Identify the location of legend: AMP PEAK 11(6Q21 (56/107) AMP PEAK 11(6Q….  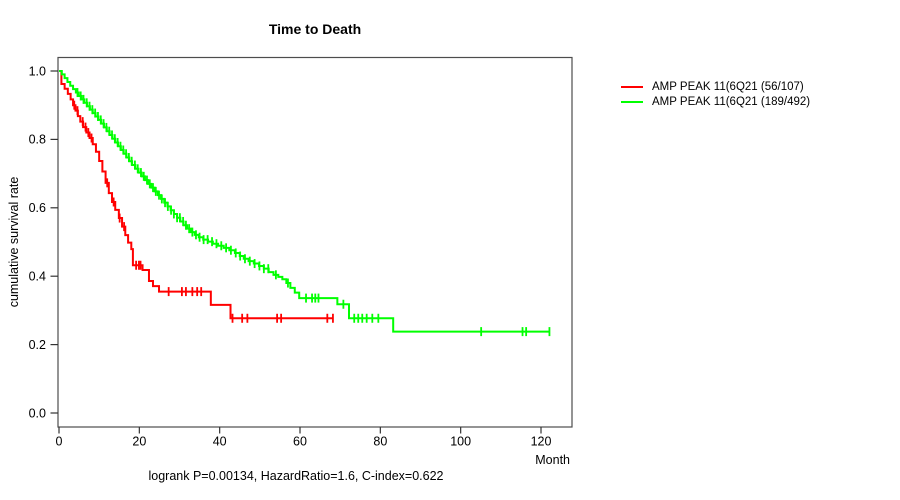
(715, 94).